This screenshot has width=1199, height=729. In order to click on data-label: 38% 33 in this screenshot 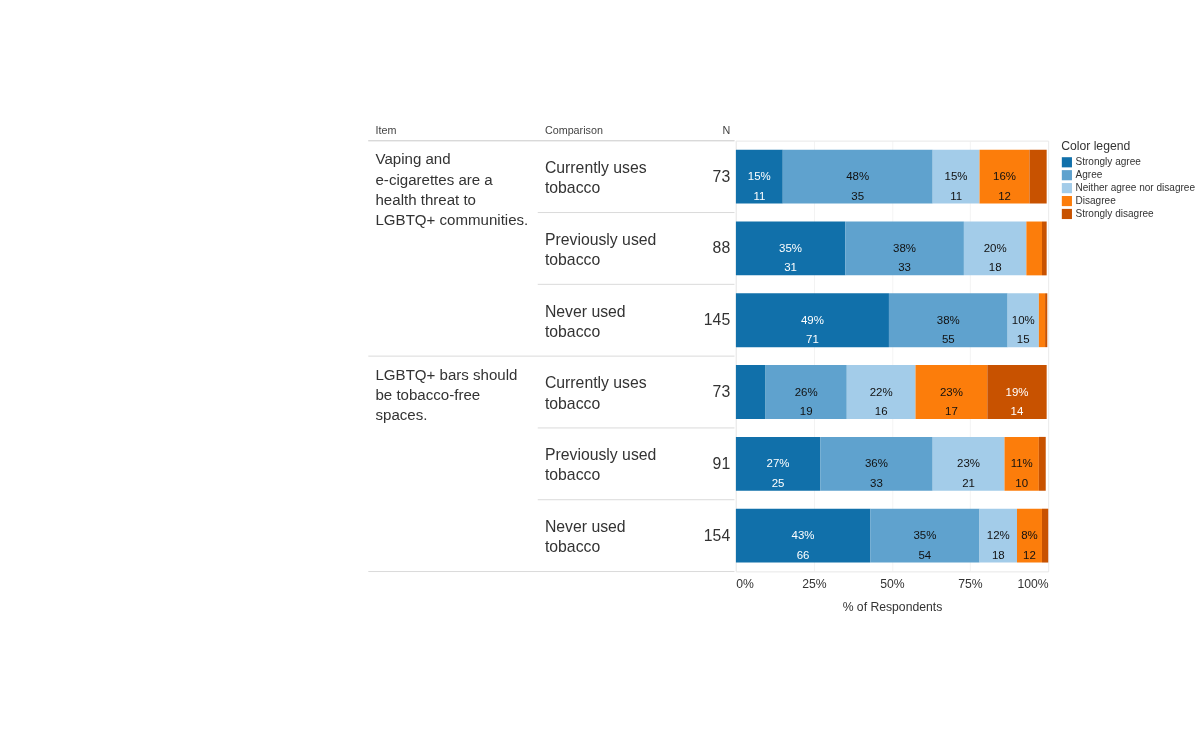, I will do `click(905, 258)`.